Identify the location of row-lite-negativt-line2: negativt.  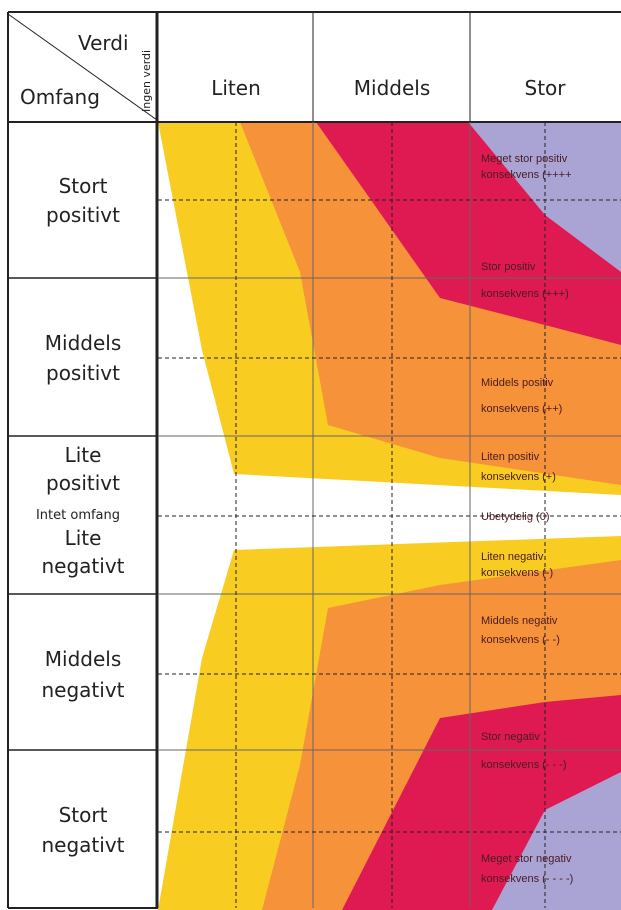
(82, 566).